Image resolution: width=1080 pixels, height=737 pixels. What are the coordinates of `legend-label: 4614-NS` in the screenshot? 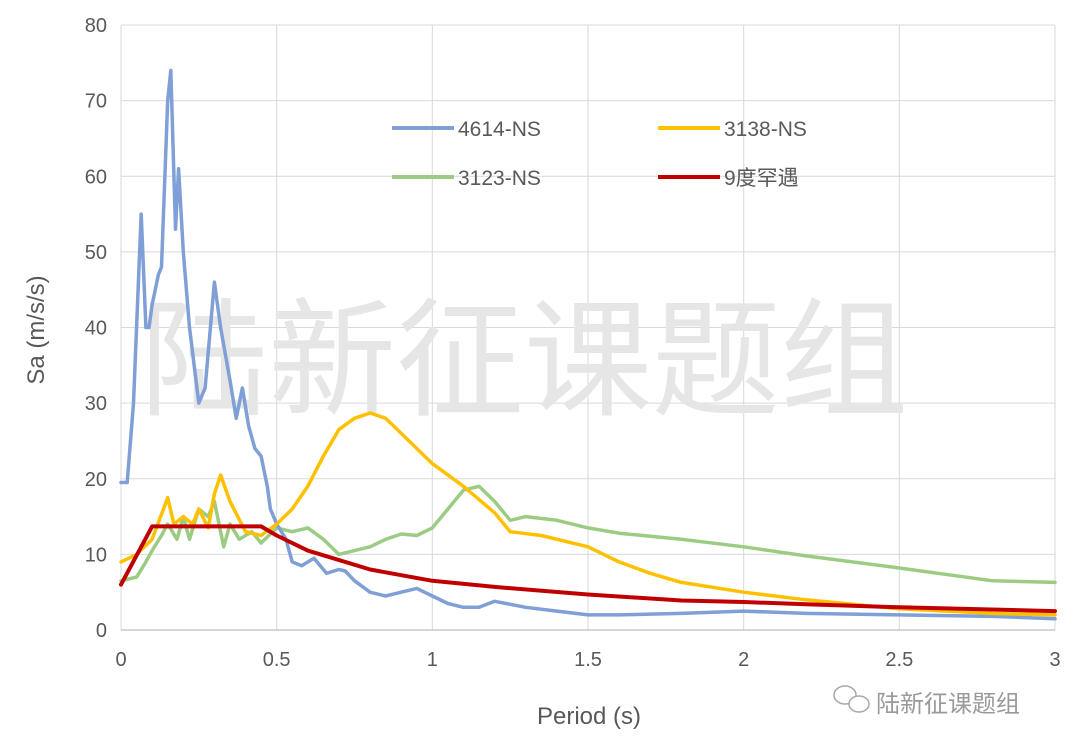 It's located at (499, 129).